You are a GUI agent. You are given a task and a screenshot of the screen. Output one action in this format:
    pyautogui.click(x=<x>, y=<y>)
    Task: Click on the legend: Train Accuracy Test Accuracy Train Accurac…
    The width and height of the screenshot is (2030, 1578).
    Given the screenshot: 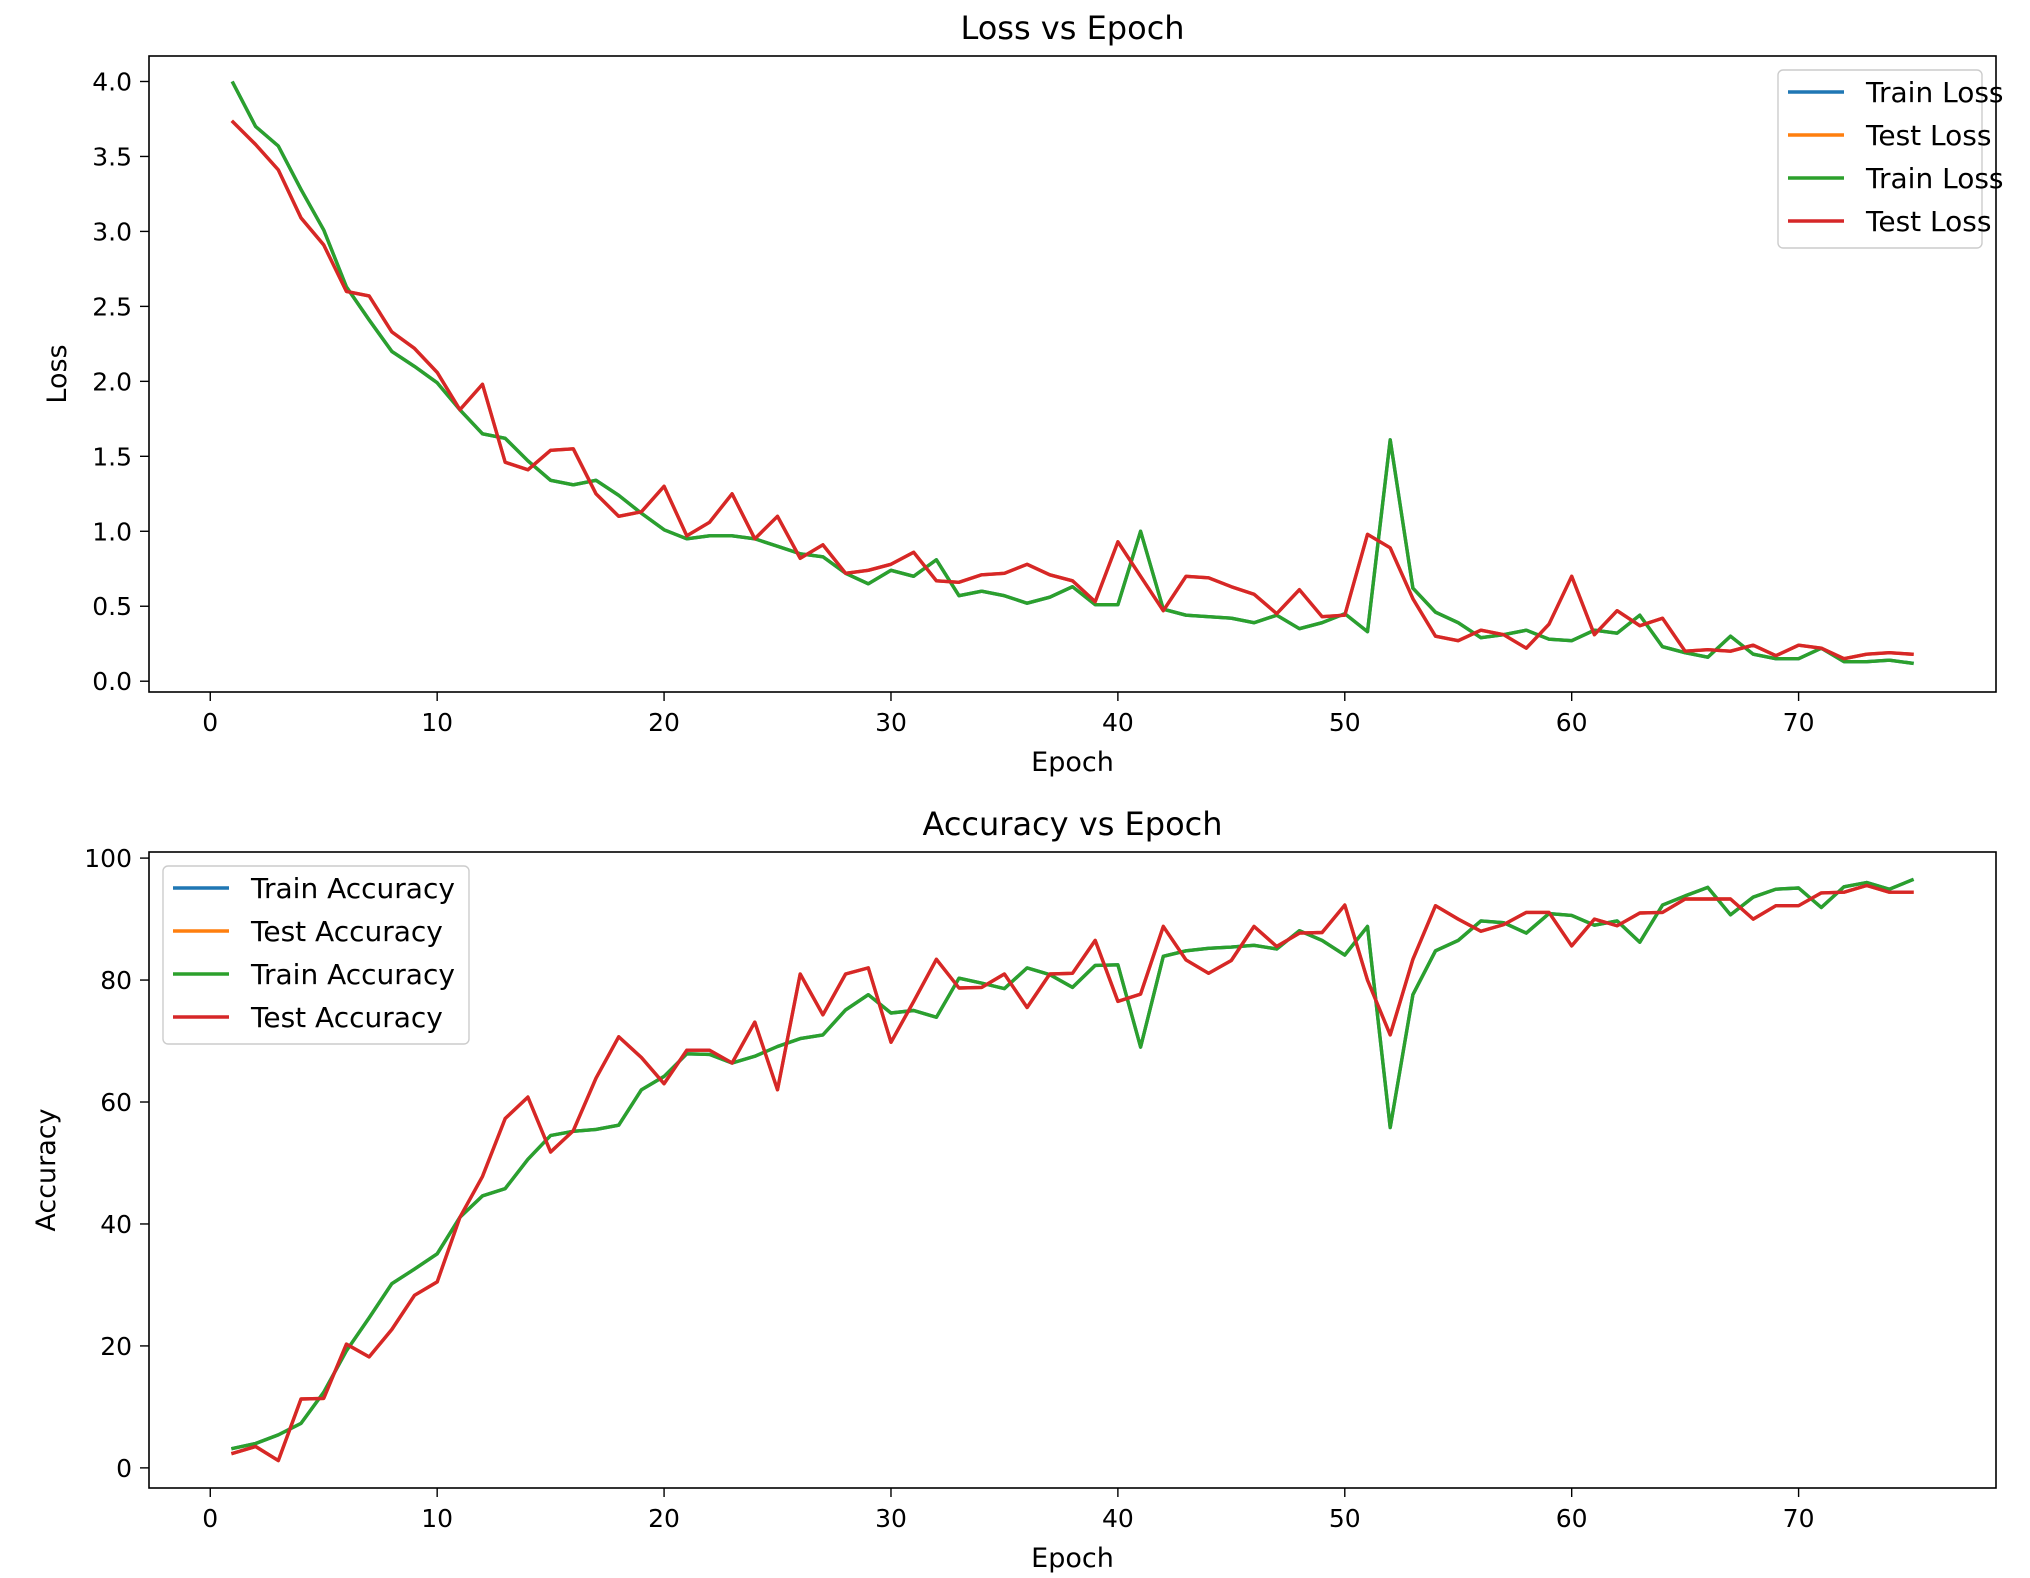 What is the action you would take?
    pyautogui.click(x=316, y=955)
    